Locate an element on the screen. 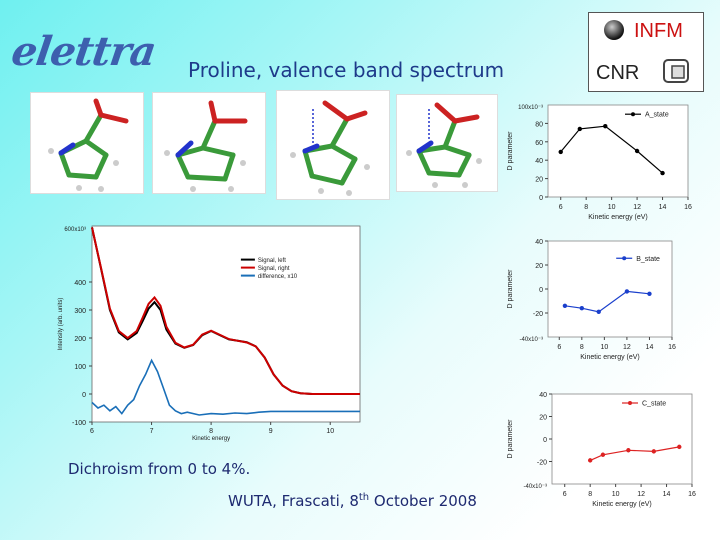 The image size is (720, 540). y-tick-label: 100 is located at coordinates (80, 367).